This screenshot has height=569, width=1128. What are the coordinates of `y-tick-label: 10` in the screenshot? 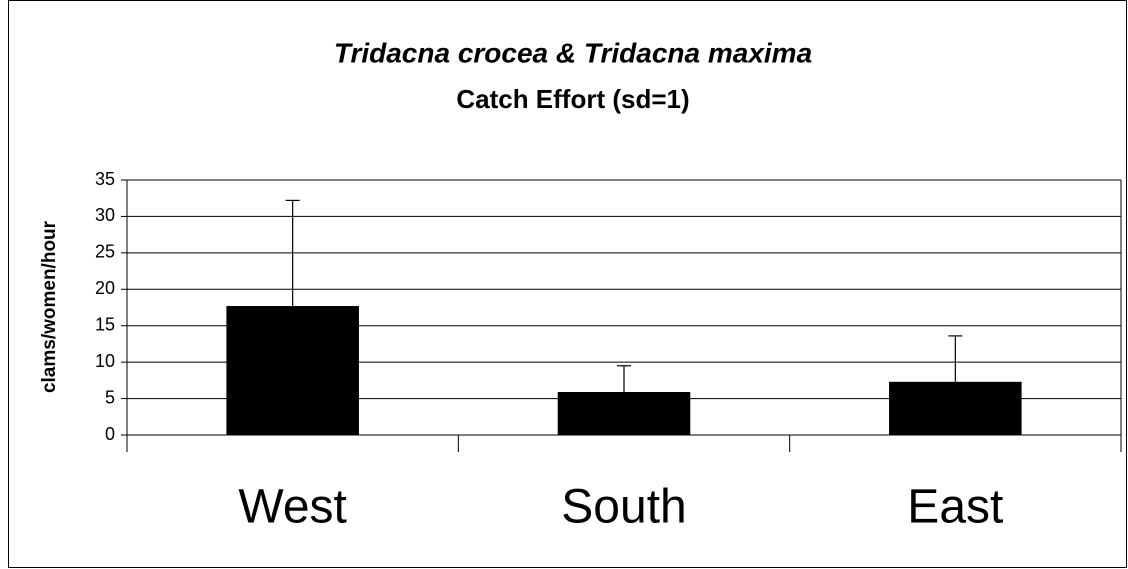 It's located at (105, 361).